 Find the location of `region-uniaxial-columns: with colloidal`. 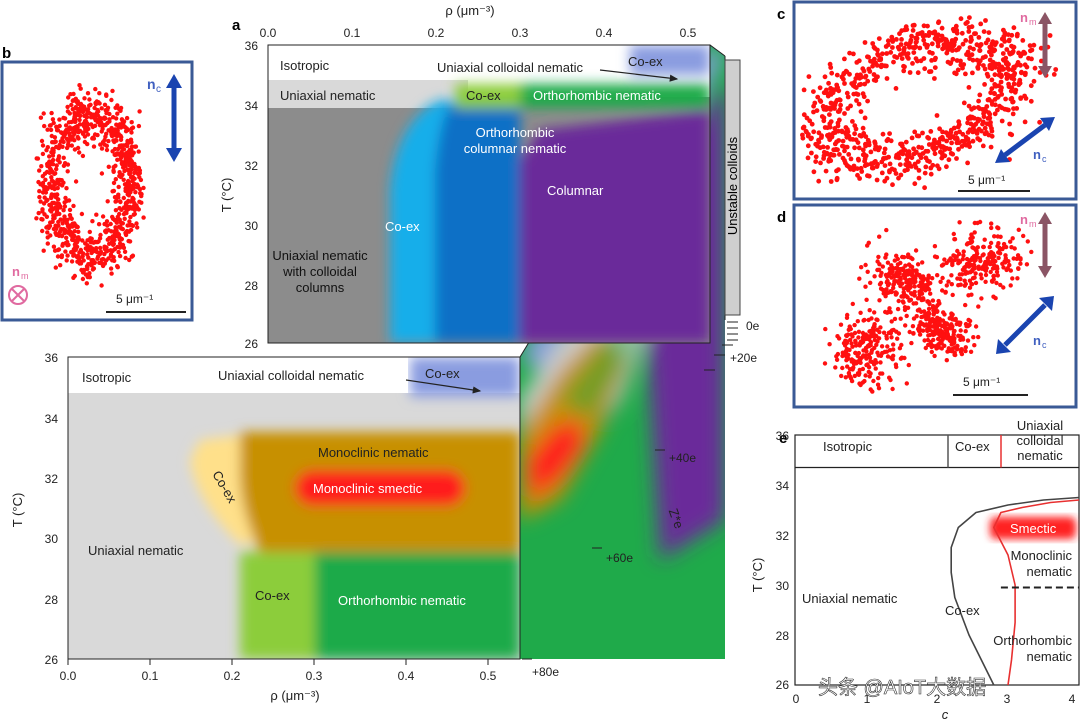

region-uniaxial-columns: with colloidal is located at coordinates (319, 271).